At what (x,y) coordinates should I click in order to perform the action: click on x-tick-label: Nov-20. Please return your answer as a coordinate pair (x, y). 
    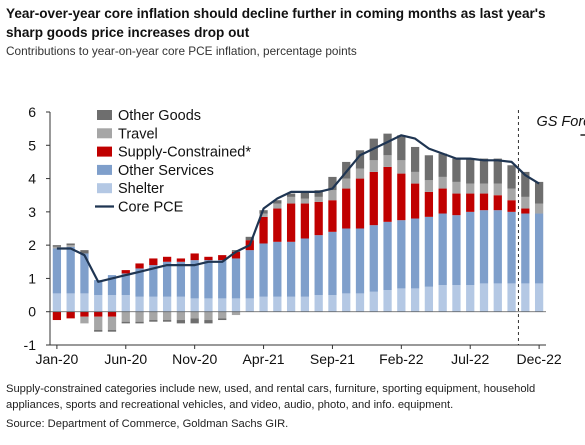
    Looking at the image, I should click on (194, 359).